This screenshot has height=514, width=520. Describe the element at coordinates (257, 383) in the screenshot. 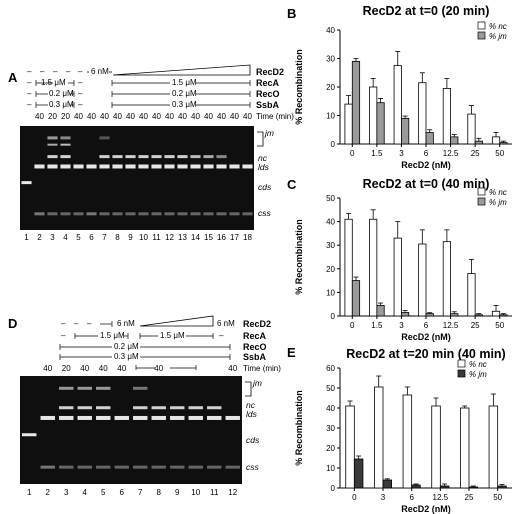

I see `band-label-jm: jm` at that location.